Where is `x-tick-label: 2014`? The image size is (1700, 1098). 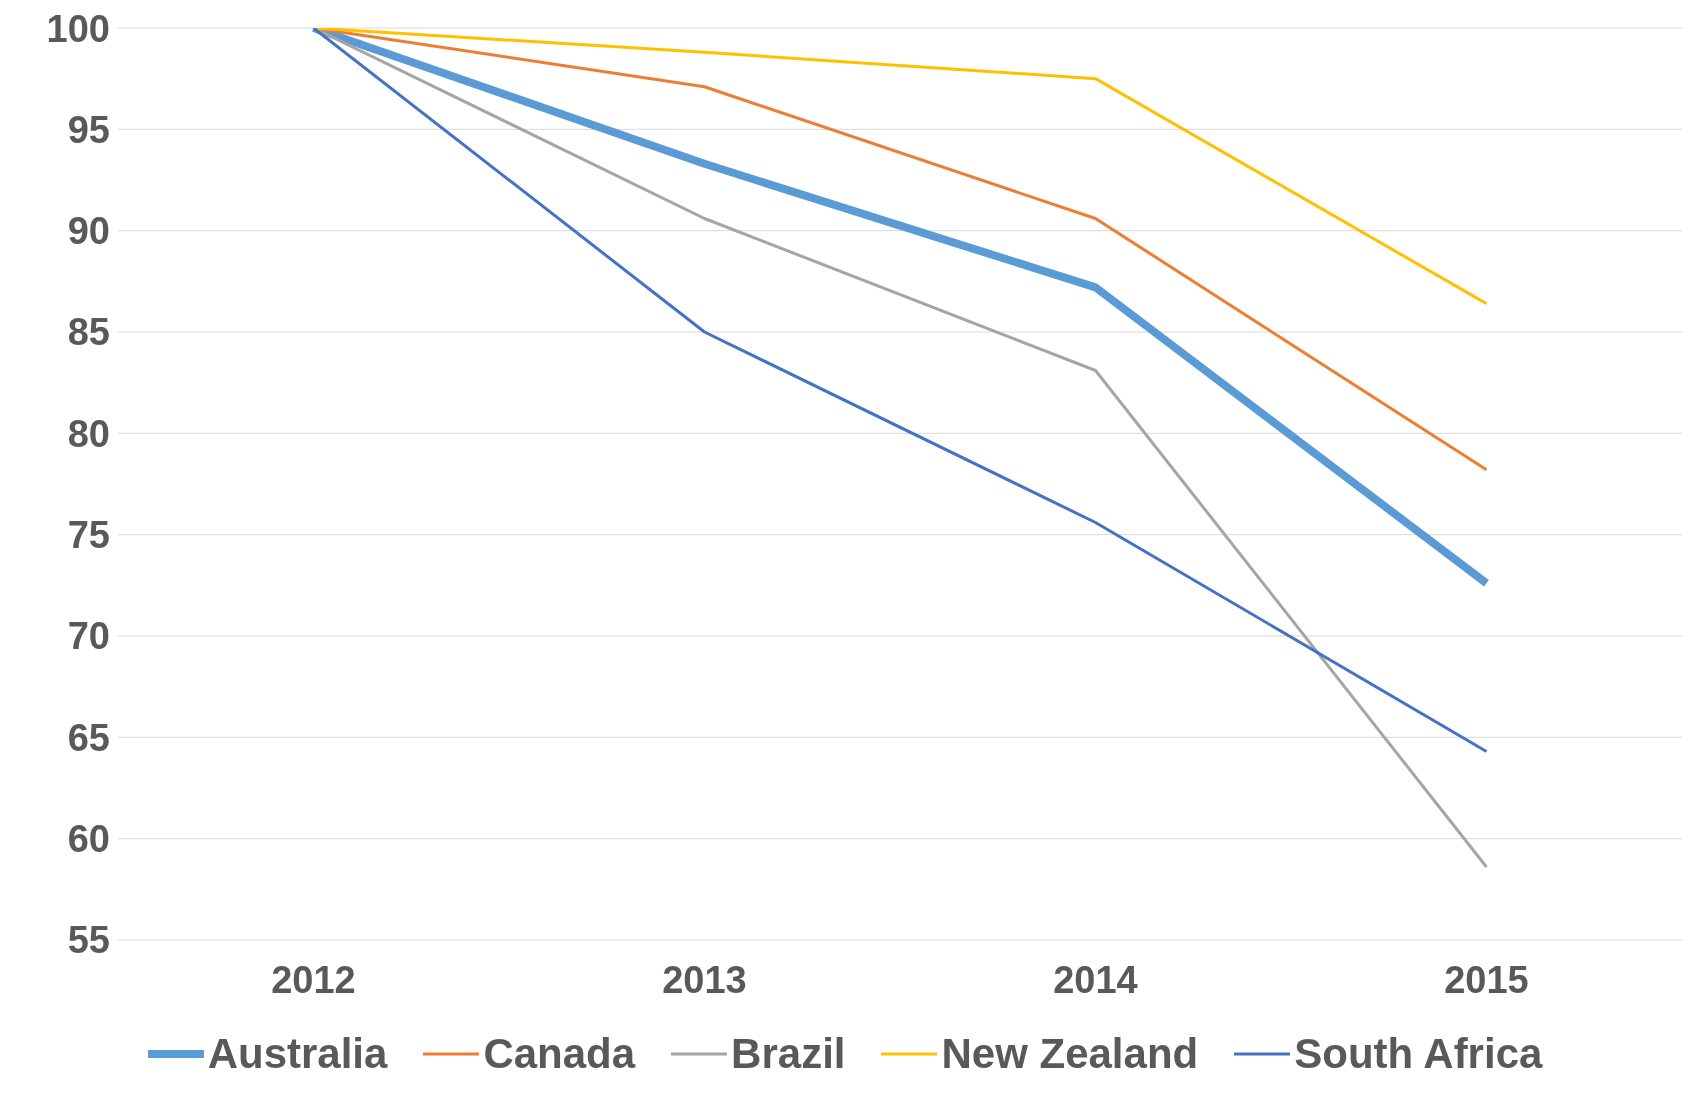 x-tick-label: 2014 is located at coordinates (1095, 979).